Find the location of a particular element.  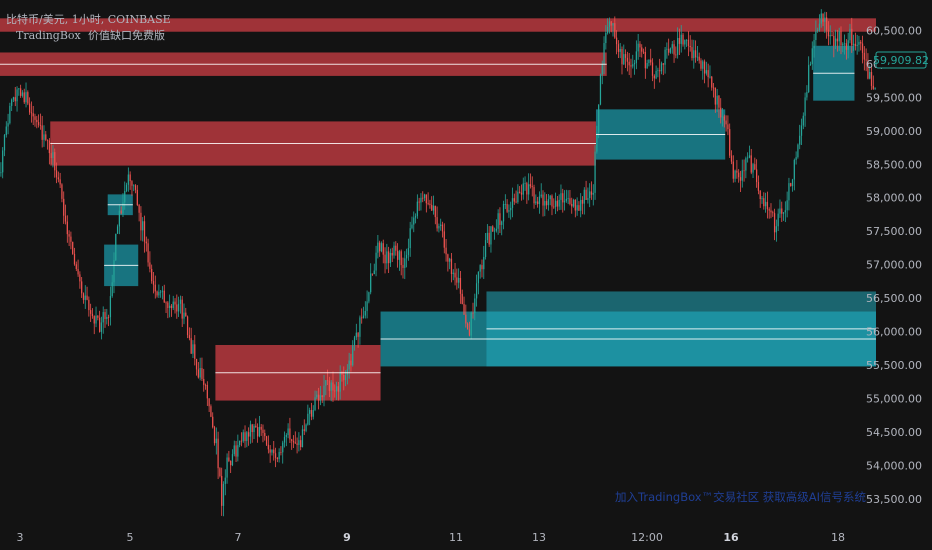

indicator-title: 价值缺口免费版 is located at coordinates (126, 35).